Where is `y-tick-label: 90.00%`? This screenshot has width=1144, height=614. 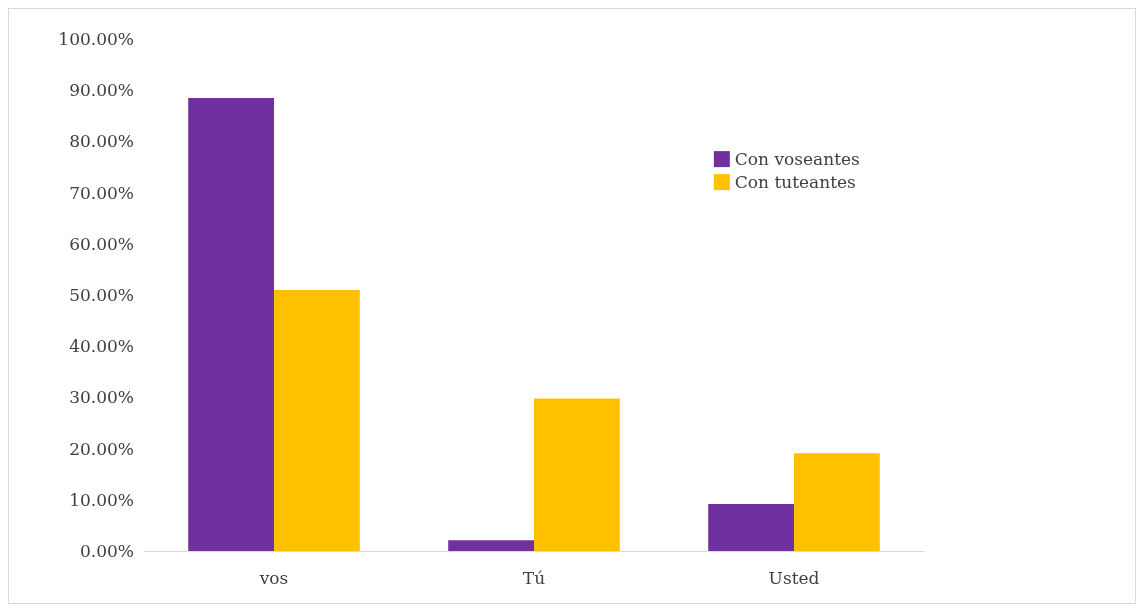
y-tick-label: 90.00% is located at coordinates (101, 90).